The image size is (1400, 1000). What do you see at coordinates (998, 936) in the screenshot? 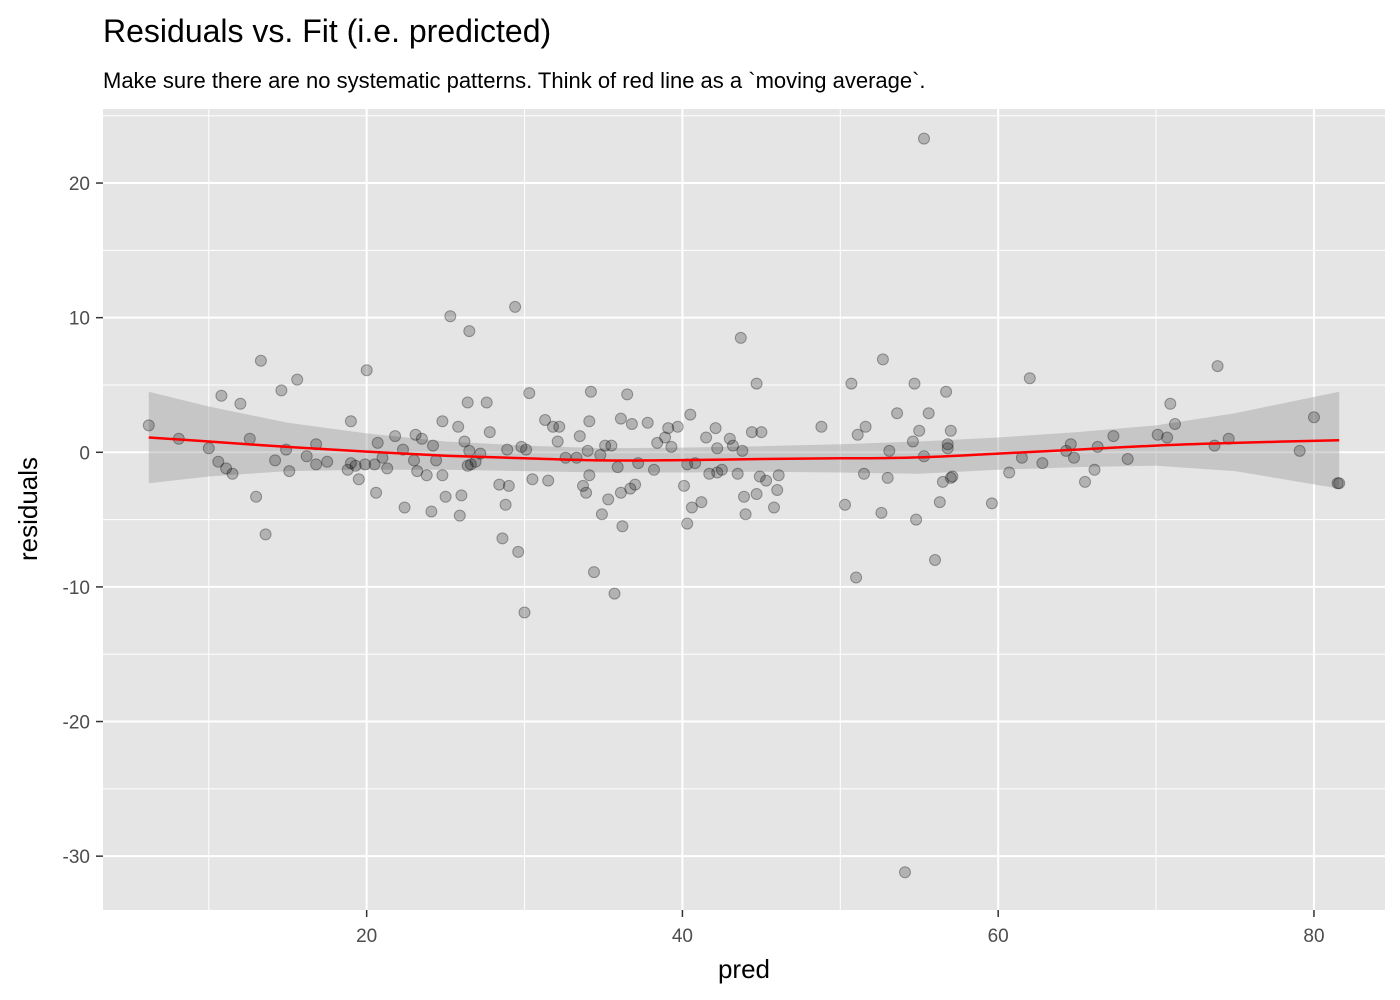
I see `x-tick-label: 60` at bounding box center [998, 936].